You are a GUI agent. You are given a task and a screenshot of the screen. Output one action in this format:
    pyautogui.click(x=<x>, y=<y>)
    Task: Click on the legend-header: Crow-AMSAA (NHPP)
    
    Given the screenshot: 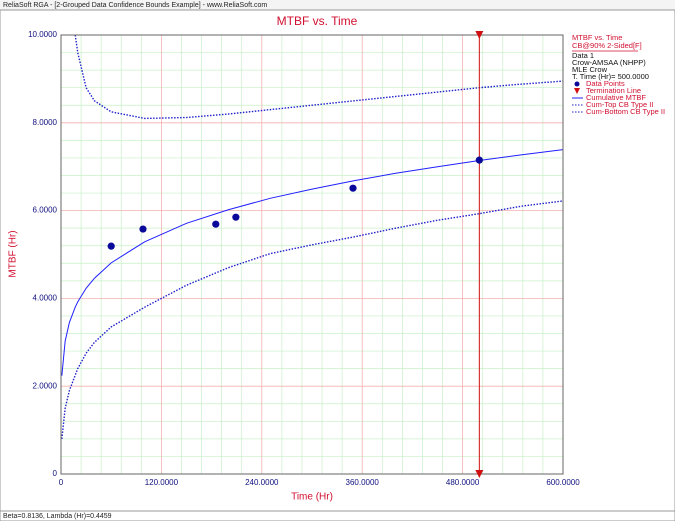 What is the action you would take?
    pyautogui.click(x=609, y=62)
    